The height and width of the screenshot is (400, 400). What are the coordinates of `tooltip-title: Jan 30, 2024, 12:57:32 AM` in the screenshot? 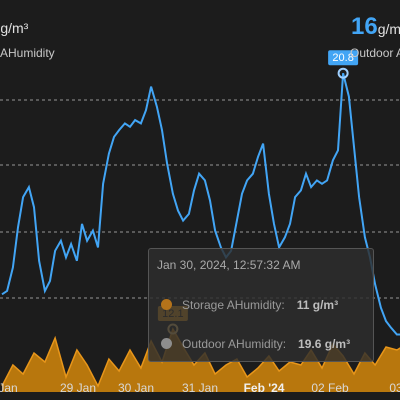 It's located at (229, 265).